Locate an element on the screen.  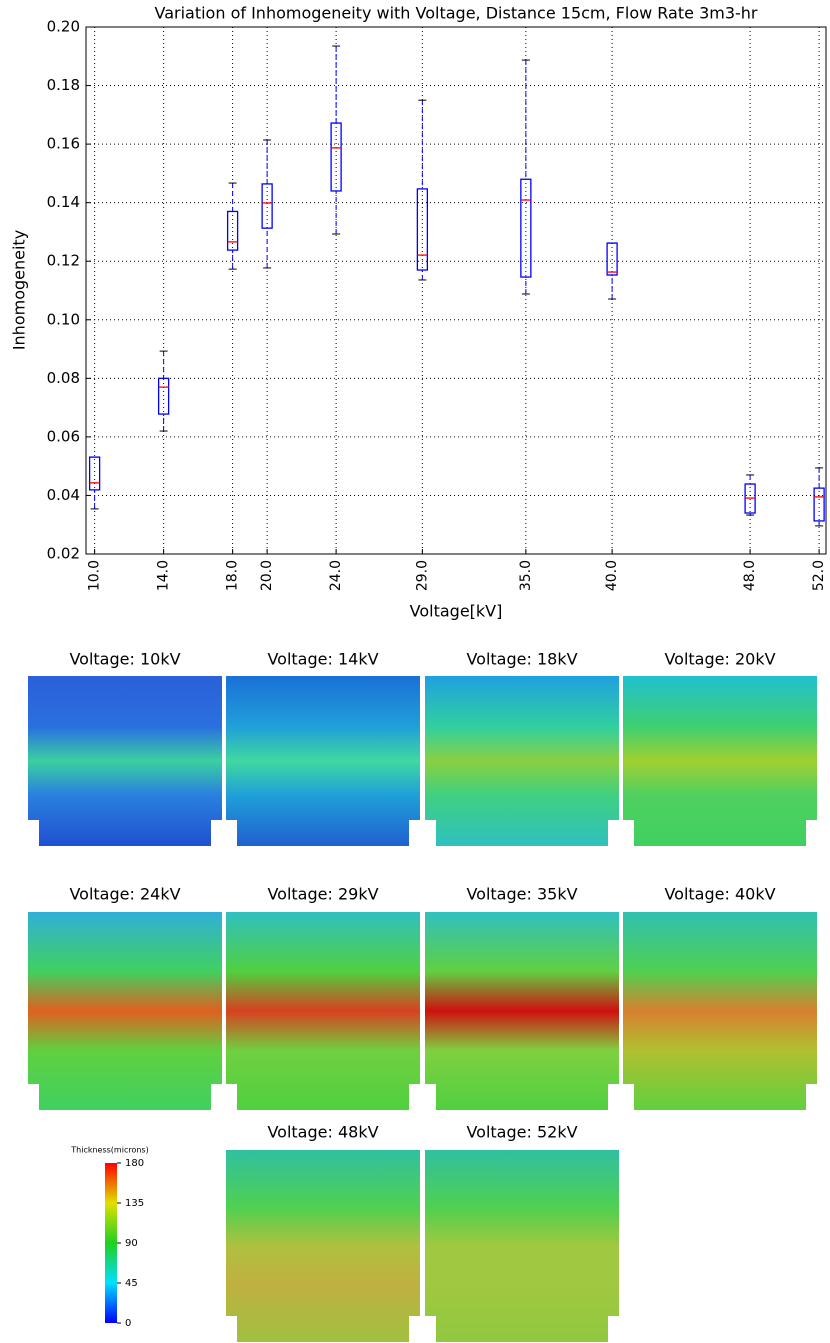
y-tick-label: 0.14 is located at coordinates (63, 202).